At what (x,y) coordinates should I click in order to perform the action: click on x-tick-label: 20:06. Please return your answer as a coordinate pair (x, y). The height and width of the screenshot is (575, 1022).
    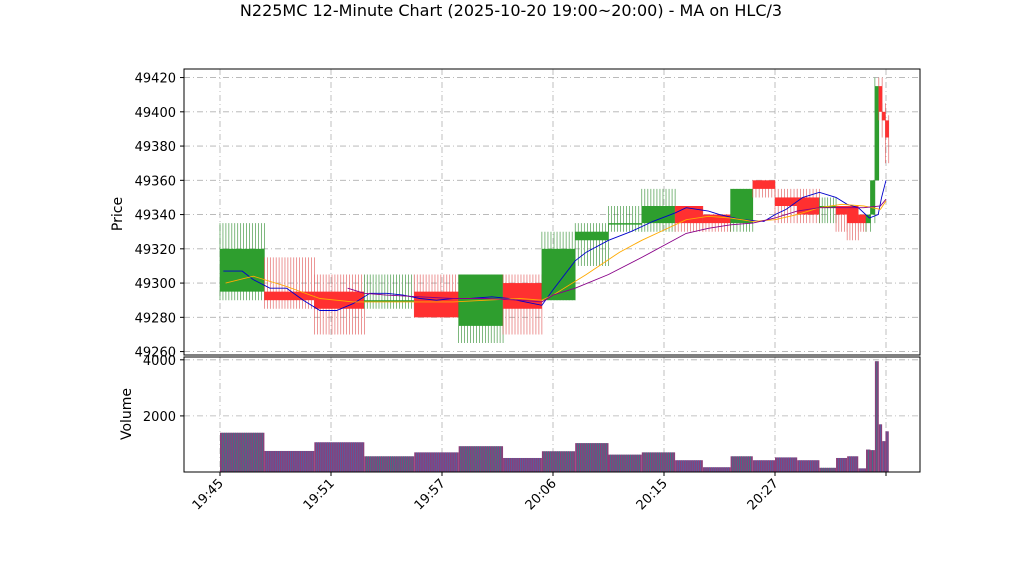
    Looking at the image, I should click on (541, 494).